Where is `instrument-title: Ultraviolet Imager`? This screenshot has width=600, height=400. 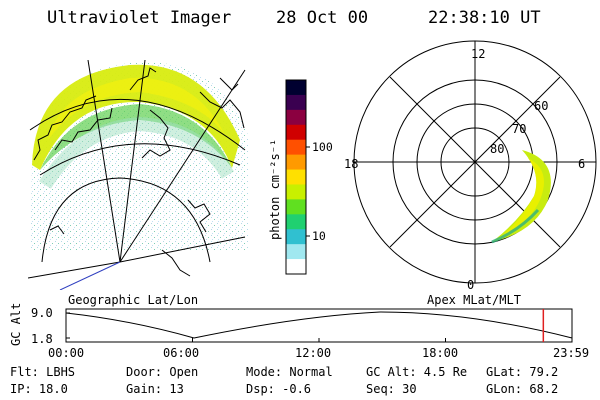 instrument-title: Ultraviolet Imager is located at coordinates (139, 18).